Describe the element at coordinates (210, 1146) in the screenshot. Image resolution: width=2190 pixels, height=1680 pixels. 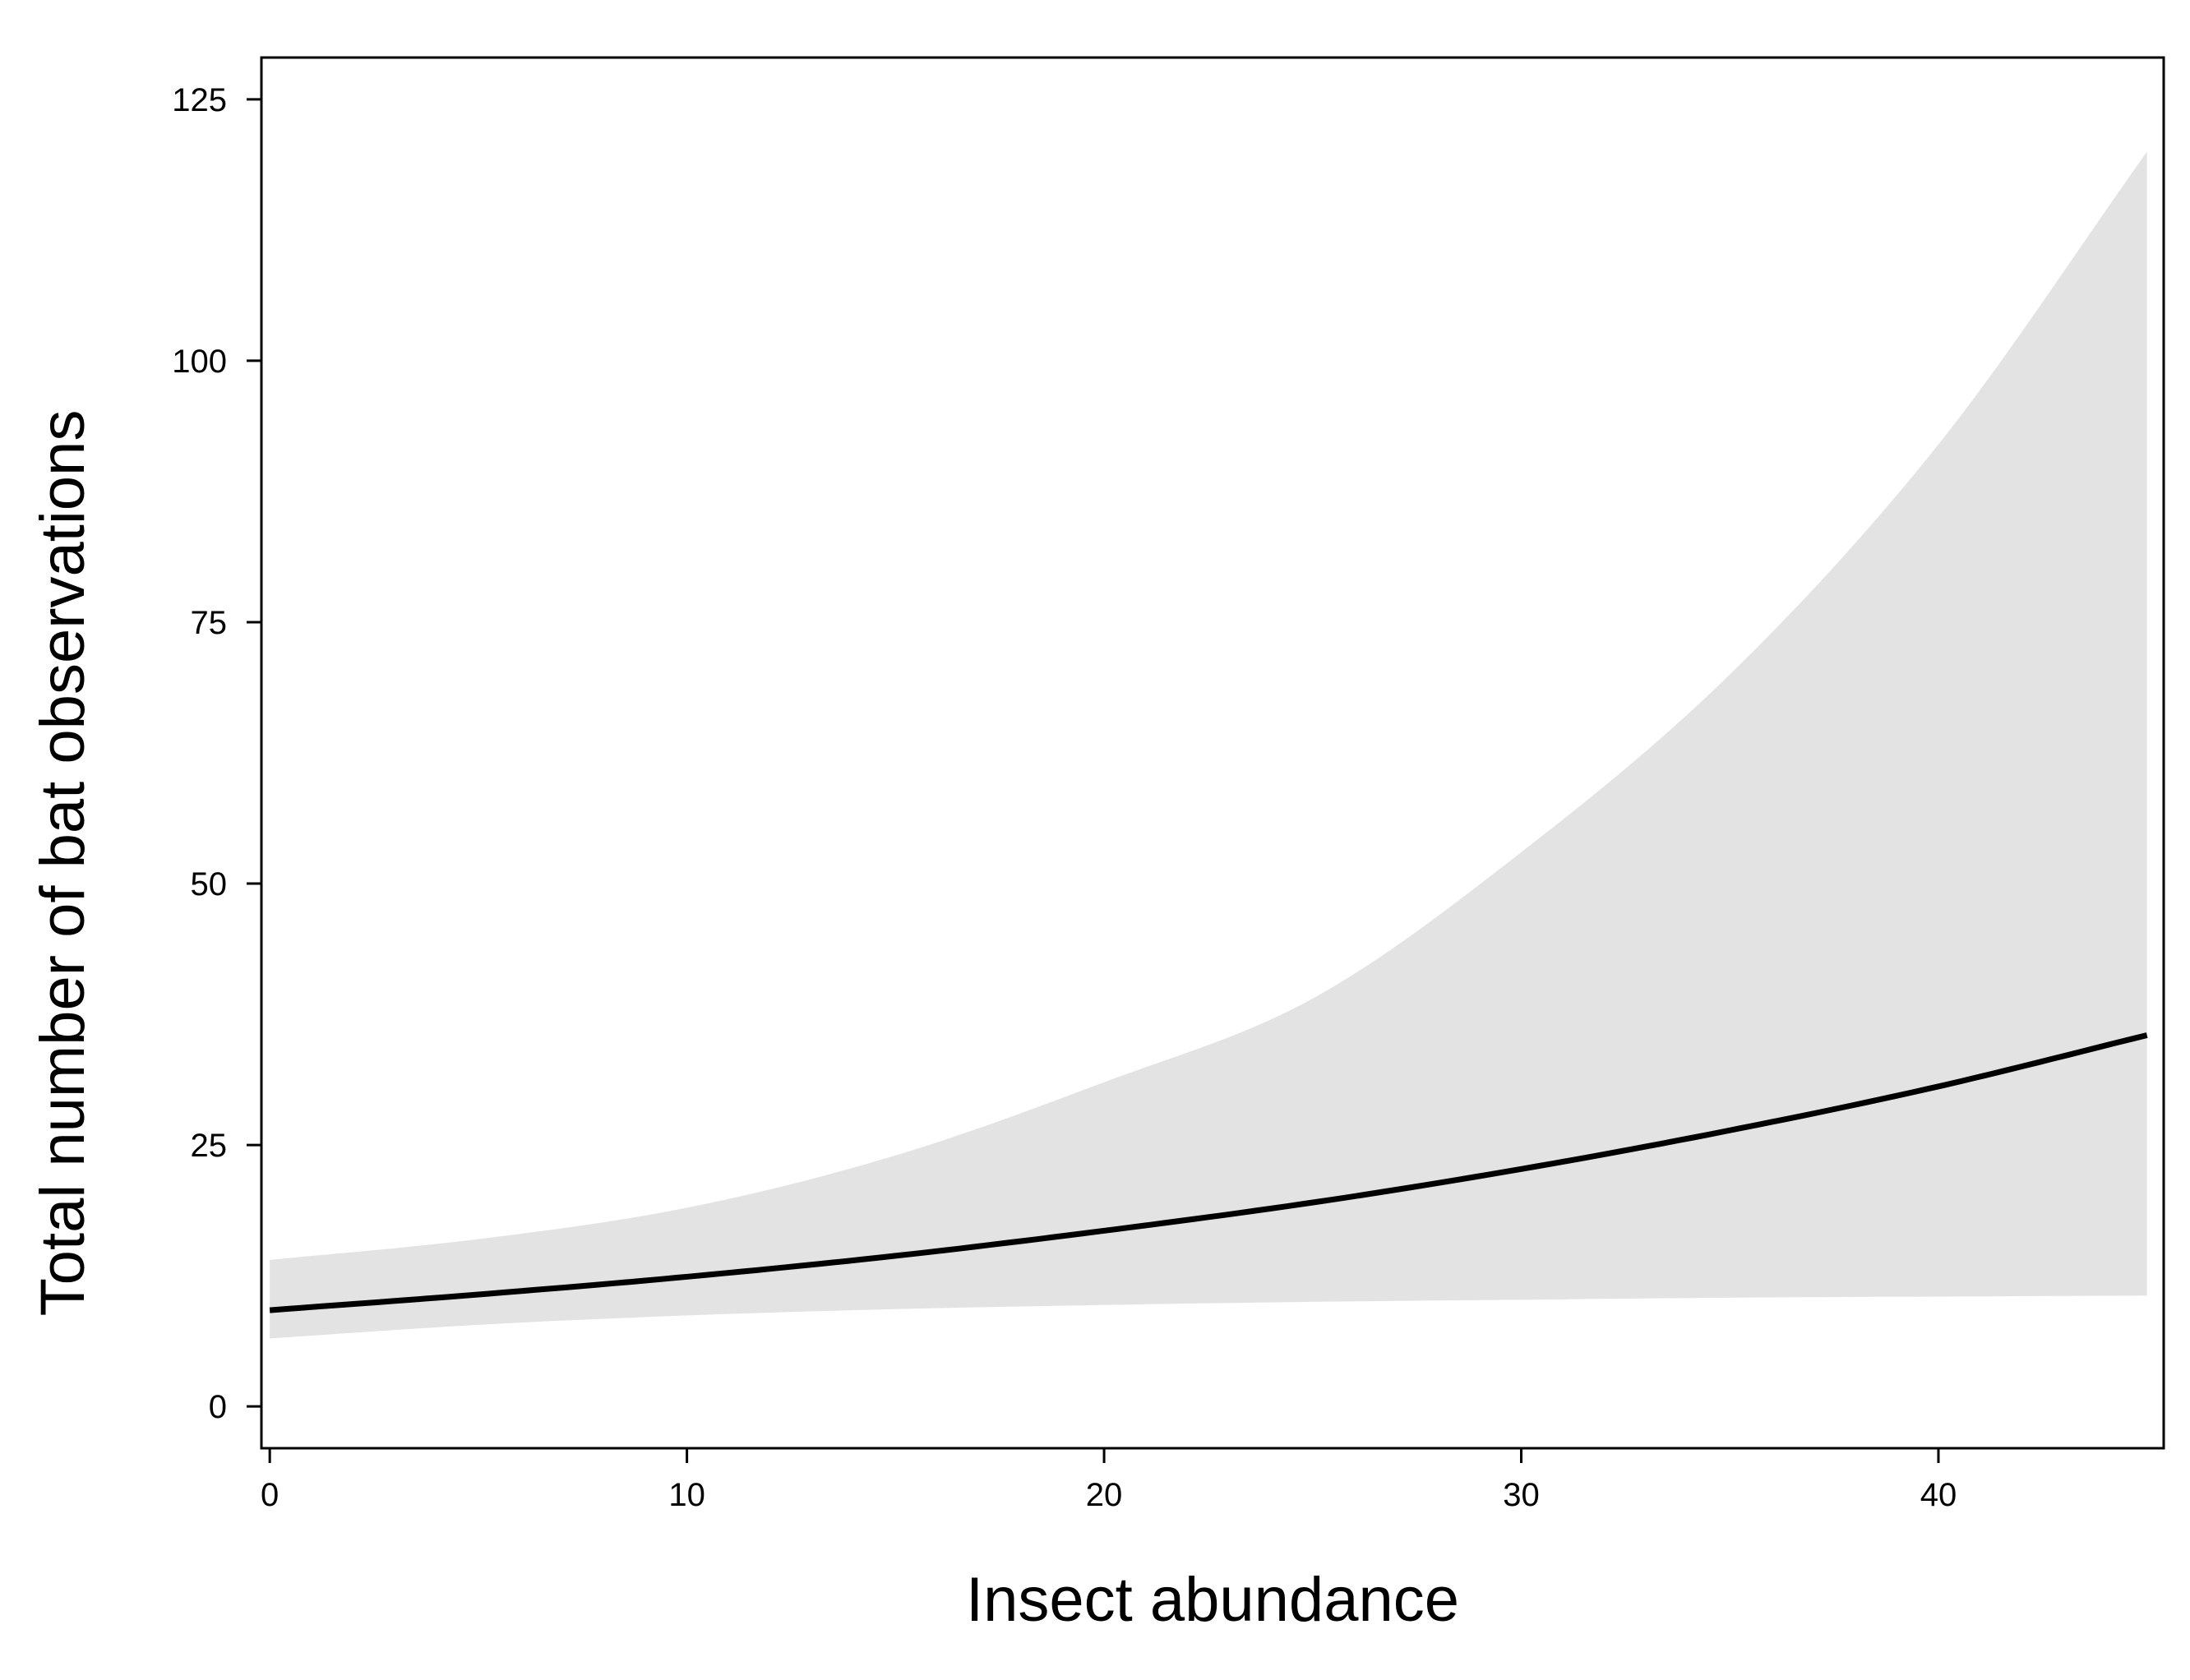
I see `y-tick-label: 25` at that location.